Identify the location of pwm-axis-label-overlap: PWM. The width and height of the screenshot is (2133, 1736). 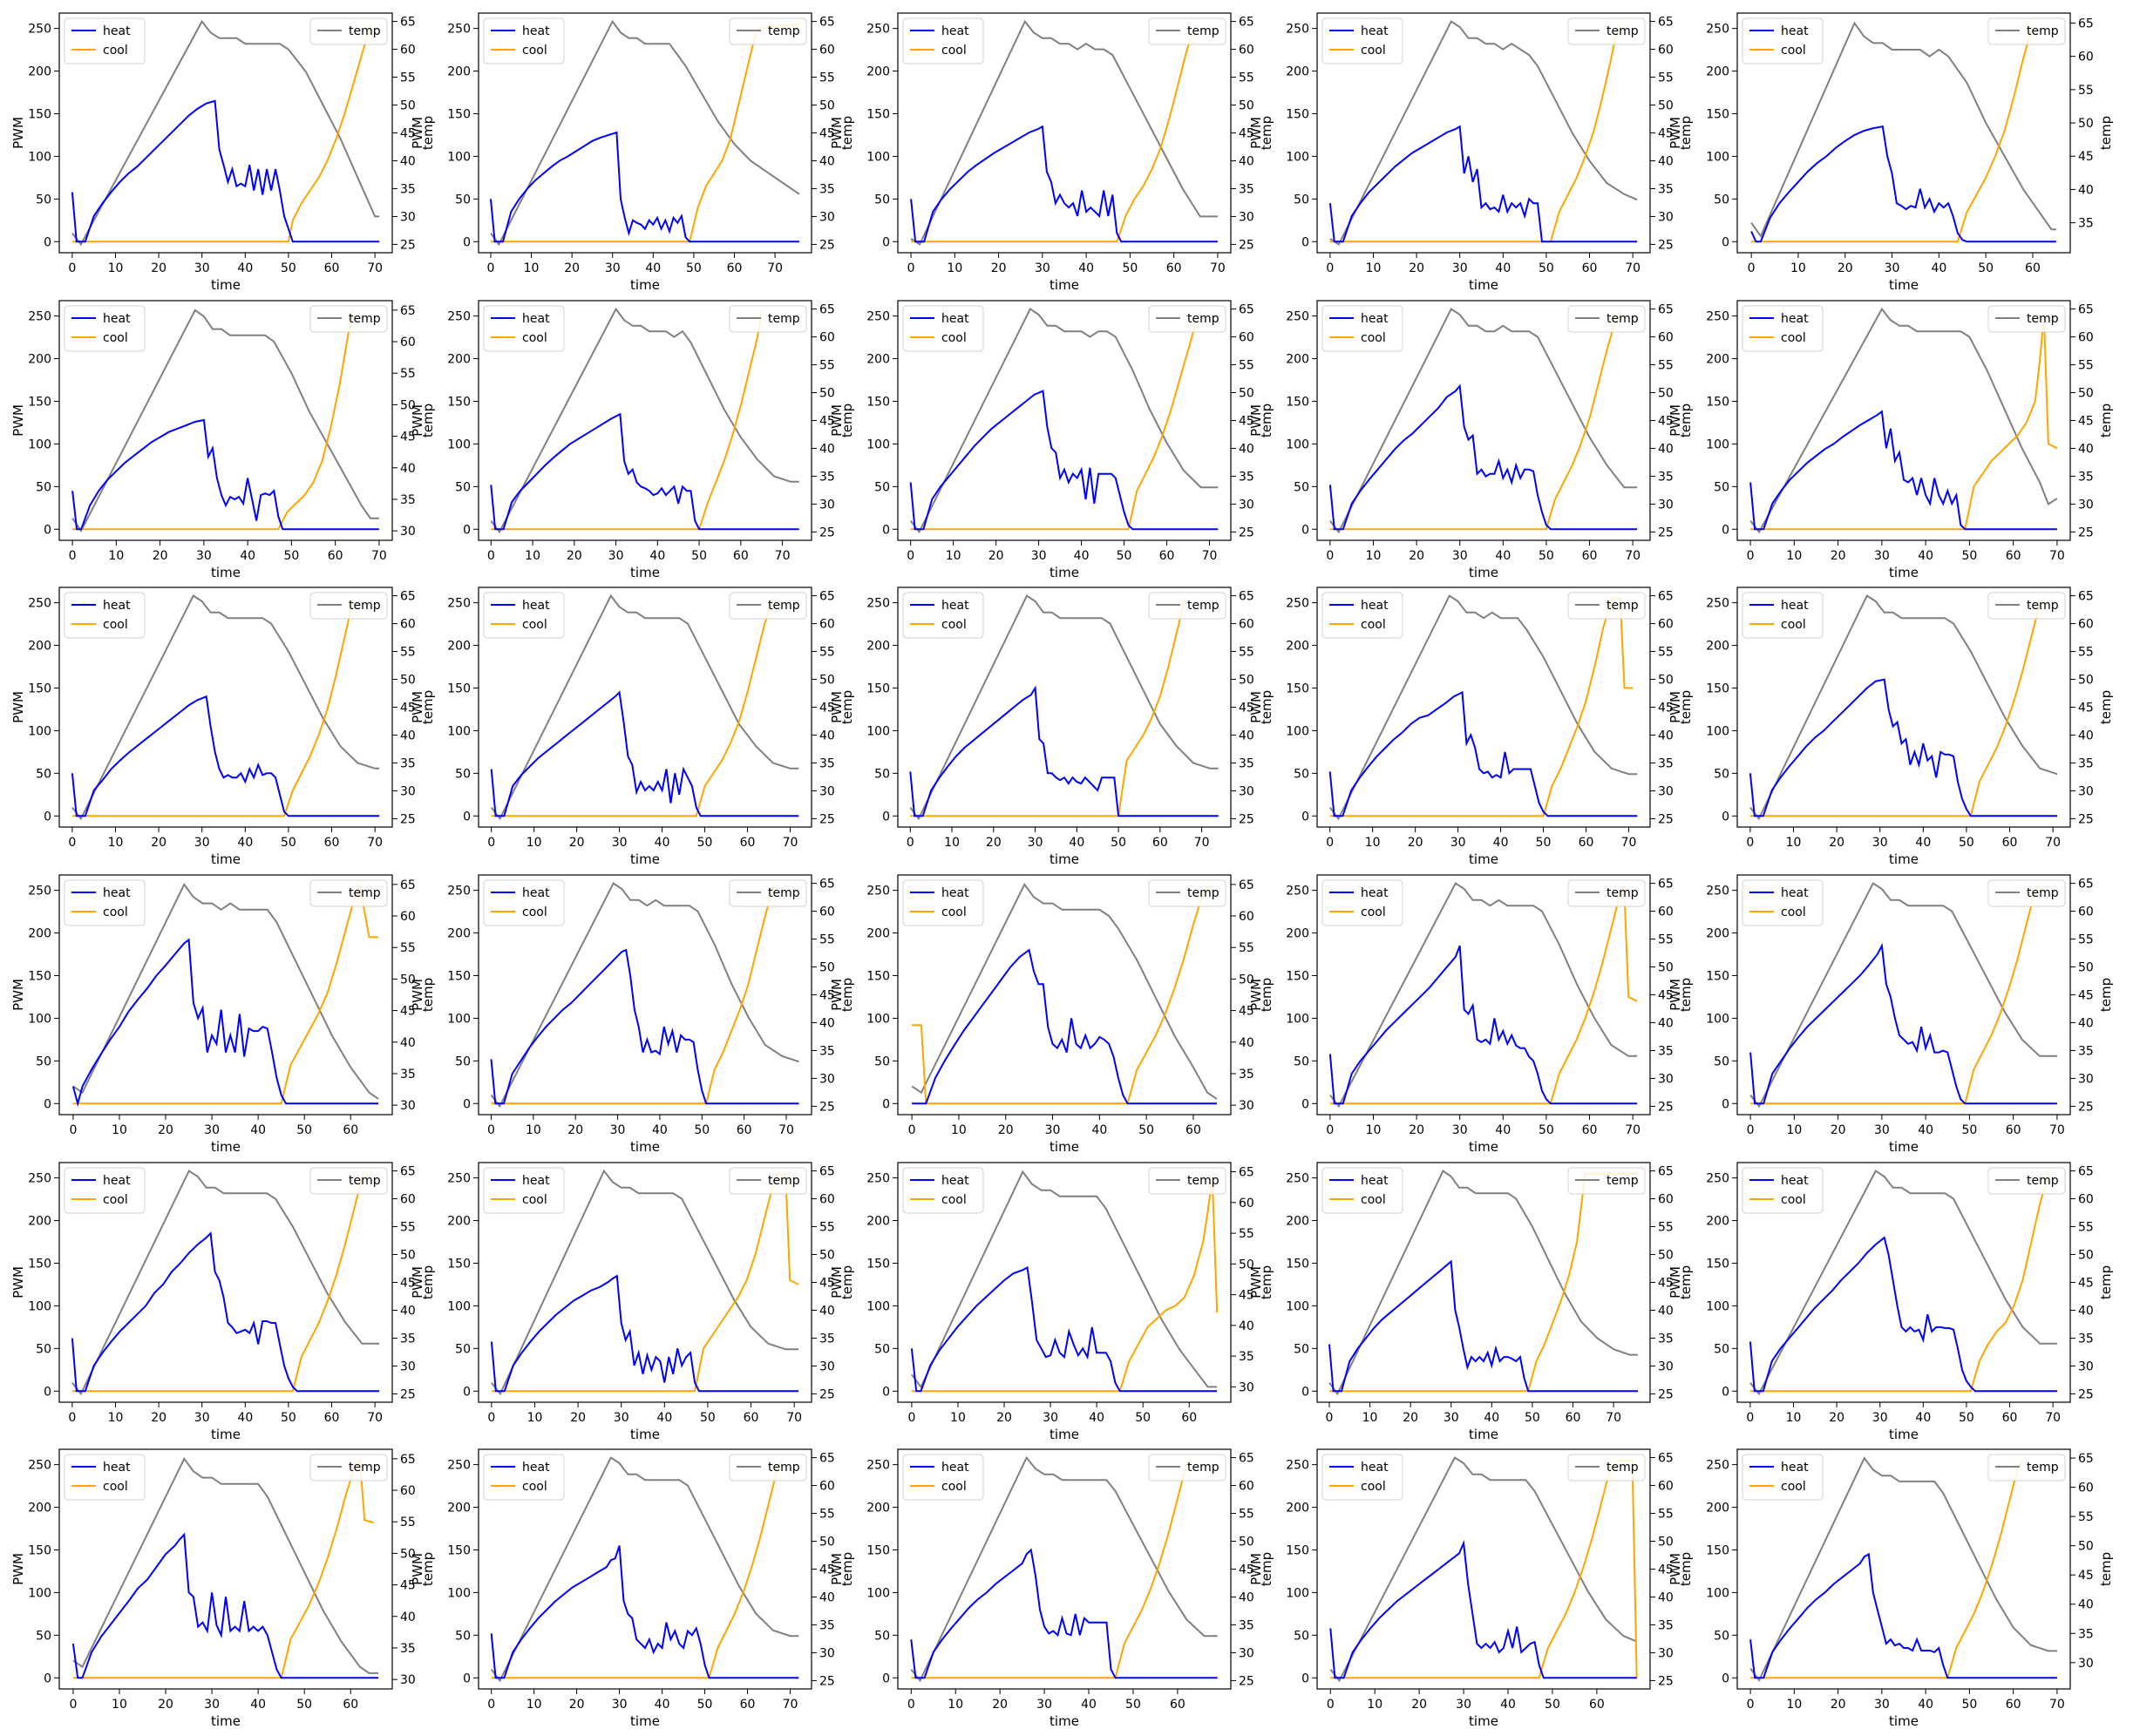
(417, 995).